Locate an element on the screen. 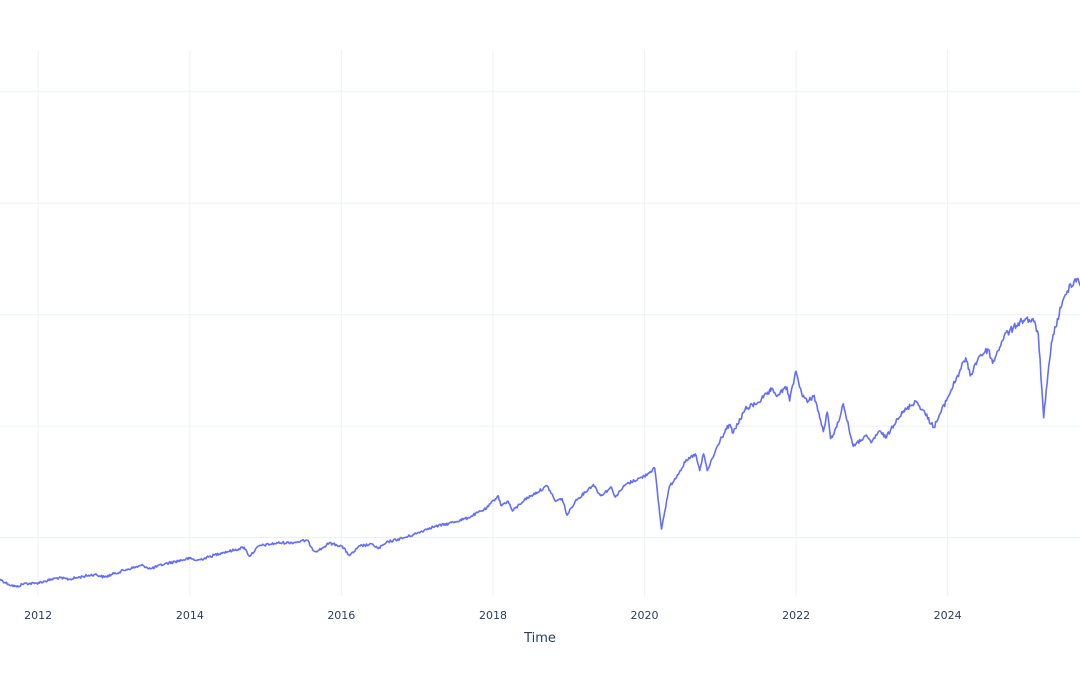 Image resolution: width=1080 pixels, height=679 pixels. x-tick-label: 2024 is located at coordinates (948, 615).